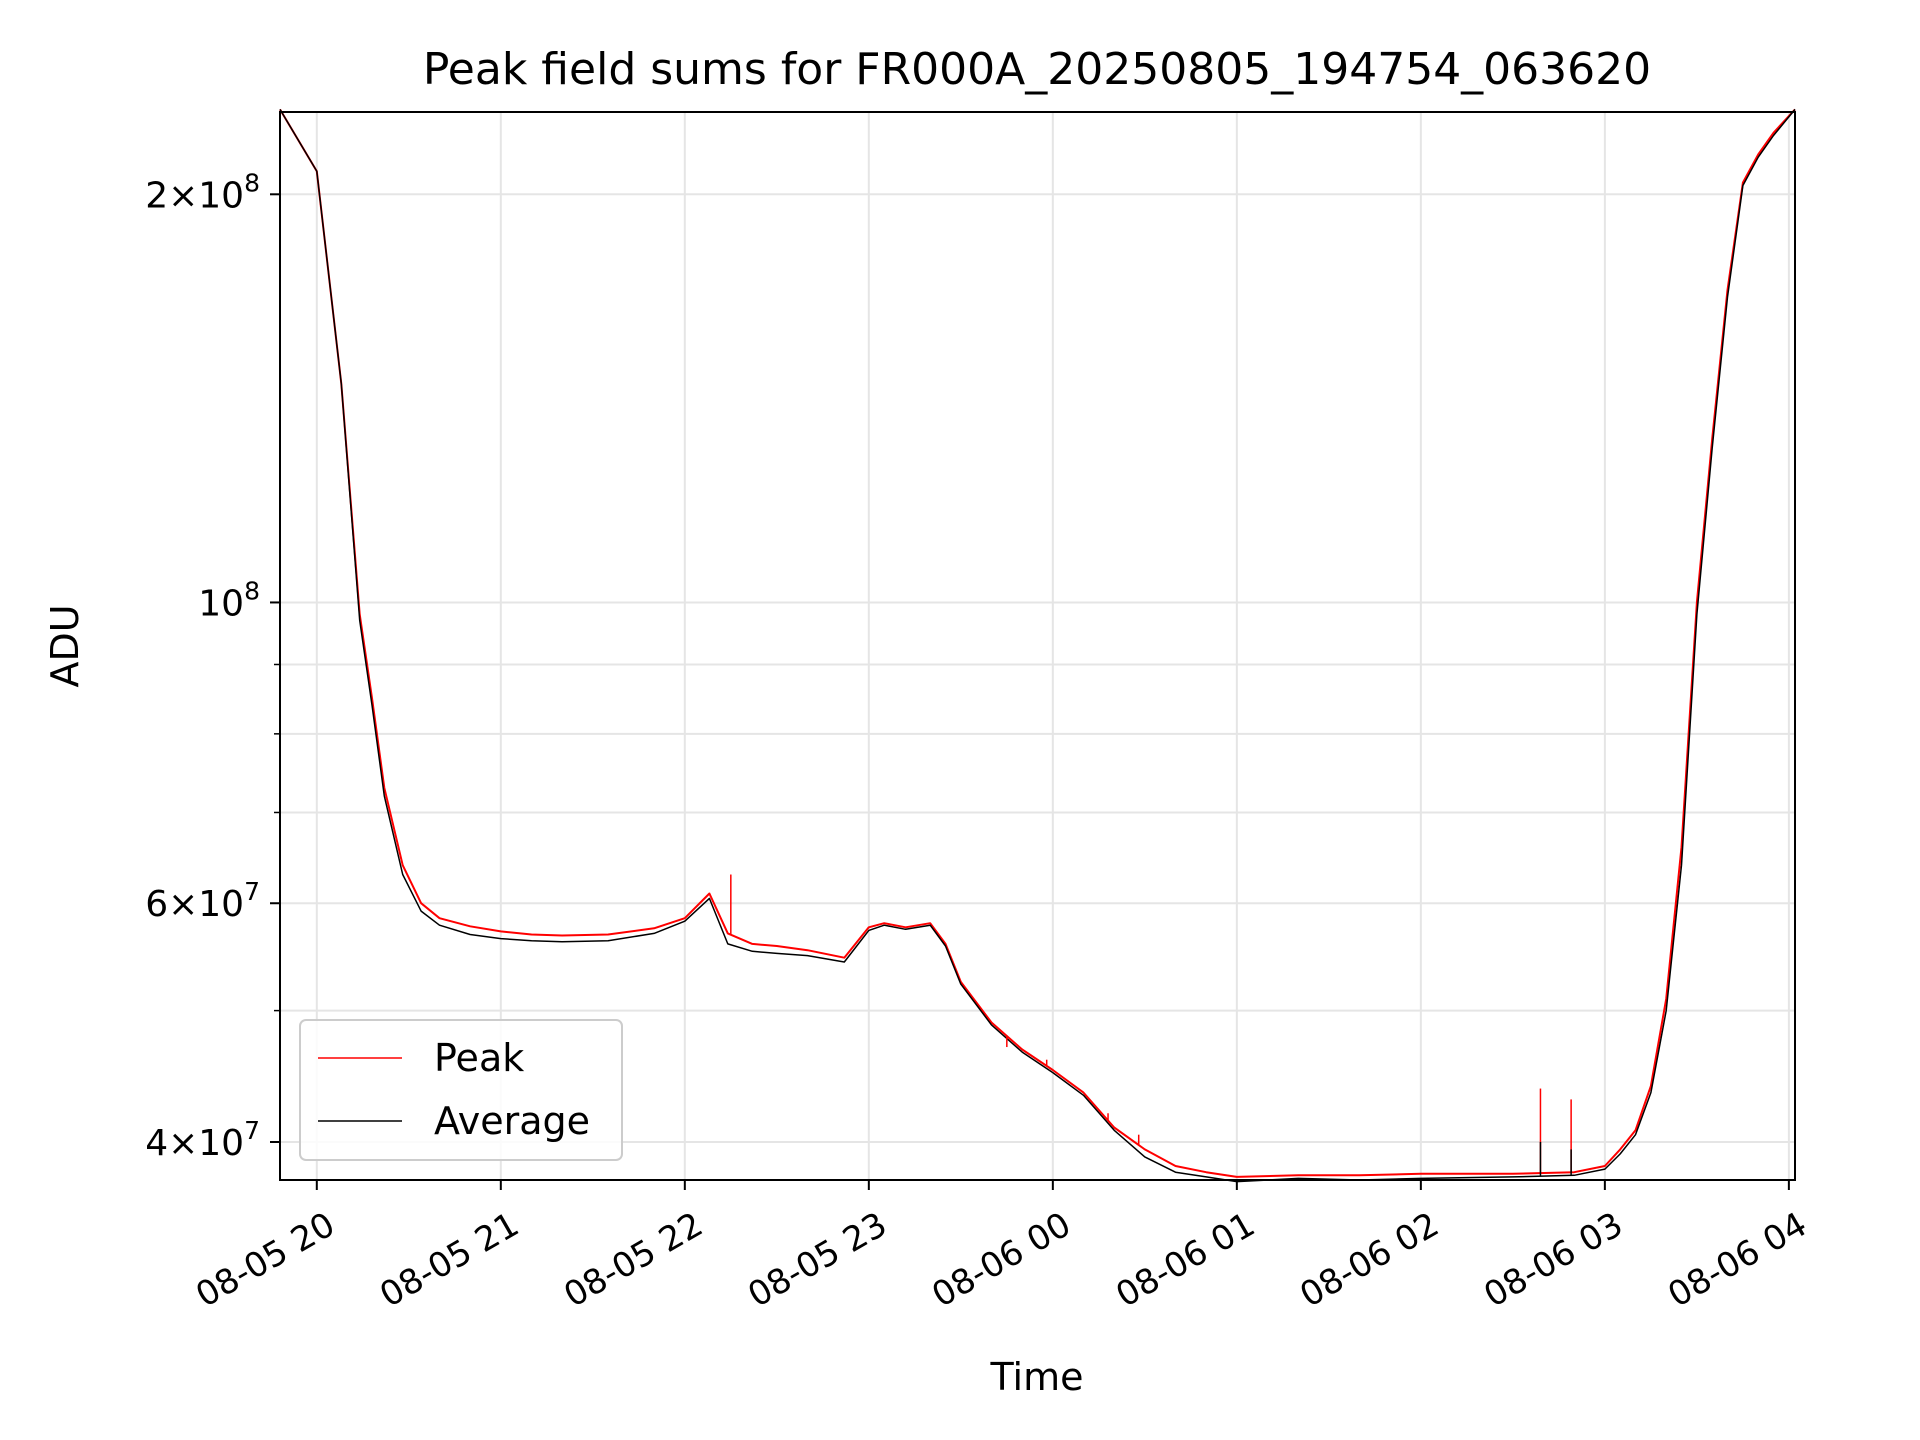 This screenshot has width=1920, height=1440. Describe the element at coordinates (202, 1140) in the screenshot. I see `y-tick-label: 4×107` at that location.